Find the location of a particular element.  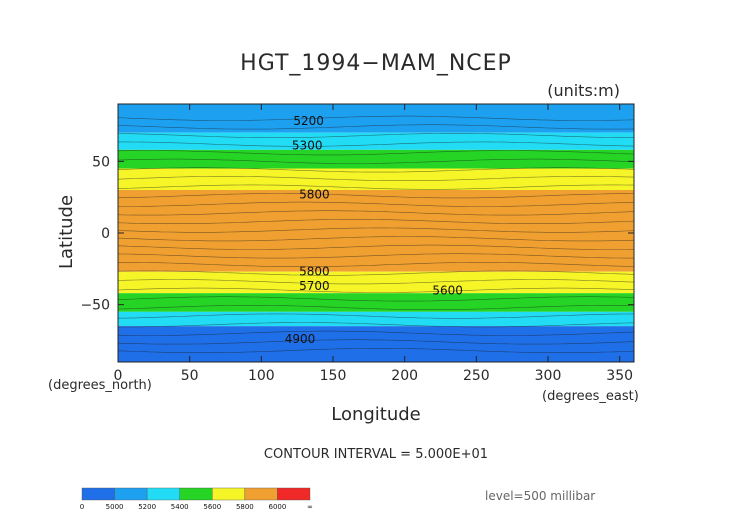

contour-label: 5600 is located at coordinates (447, 290).